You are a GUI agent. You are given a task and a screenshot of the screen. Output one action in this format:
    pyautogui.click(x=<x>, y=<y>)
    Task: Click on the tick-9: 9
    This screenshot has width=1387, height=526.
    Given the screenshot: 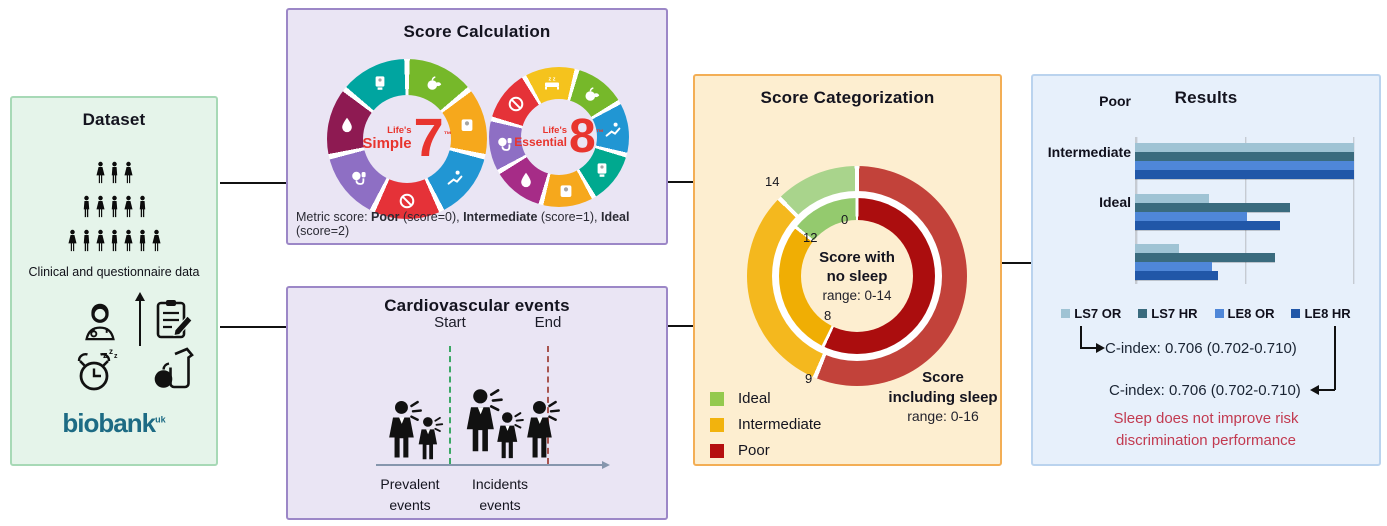 What is the action you would take?
    pyautogui.click(x=809, y=378)
    